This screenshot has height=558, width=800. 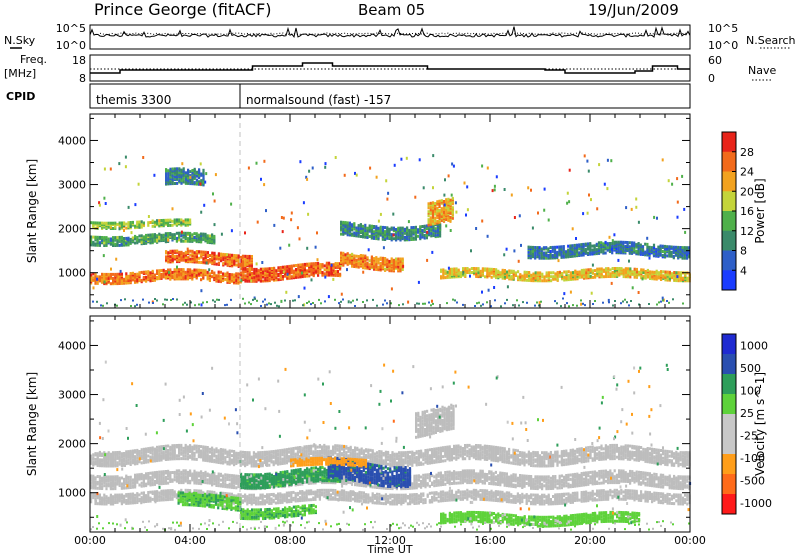 What do you see at coordinates (318, 100) in the screenshot?
I see `cpid-segment-label: normalsound (fast) -157` at bounding box center [318, 100].